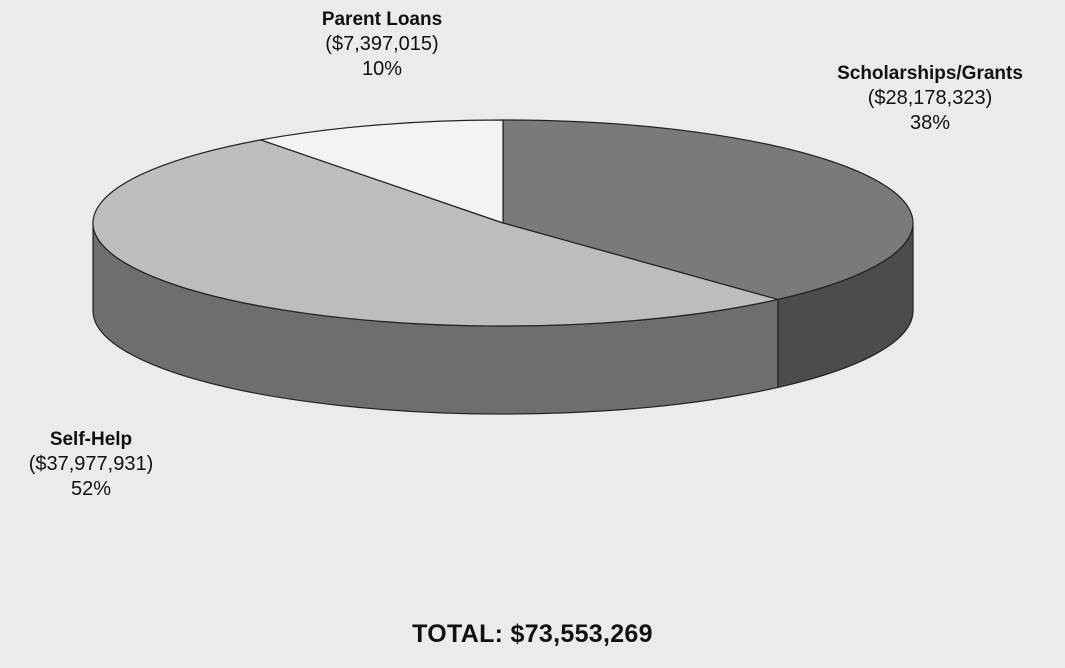  Describe the element at coordinates (382, 19) in the screenshot. I see `slice-name: Parent Loans` at that location.